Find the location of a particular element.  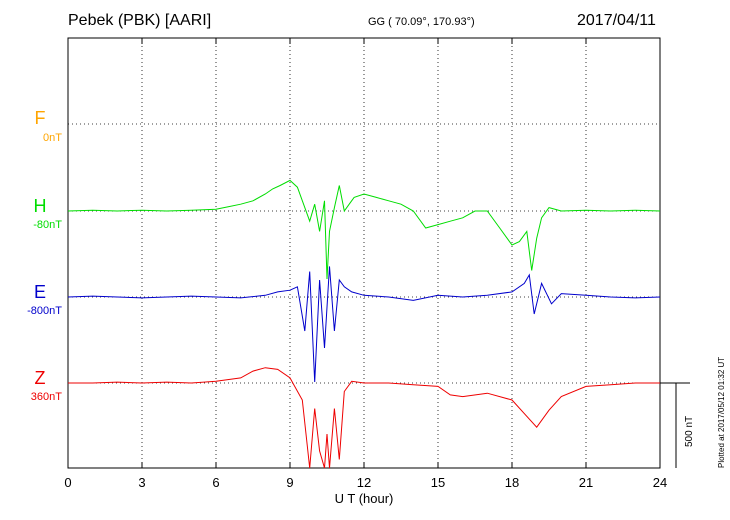

series-baseline-h: -80nT is located at coordinates (47, 225).